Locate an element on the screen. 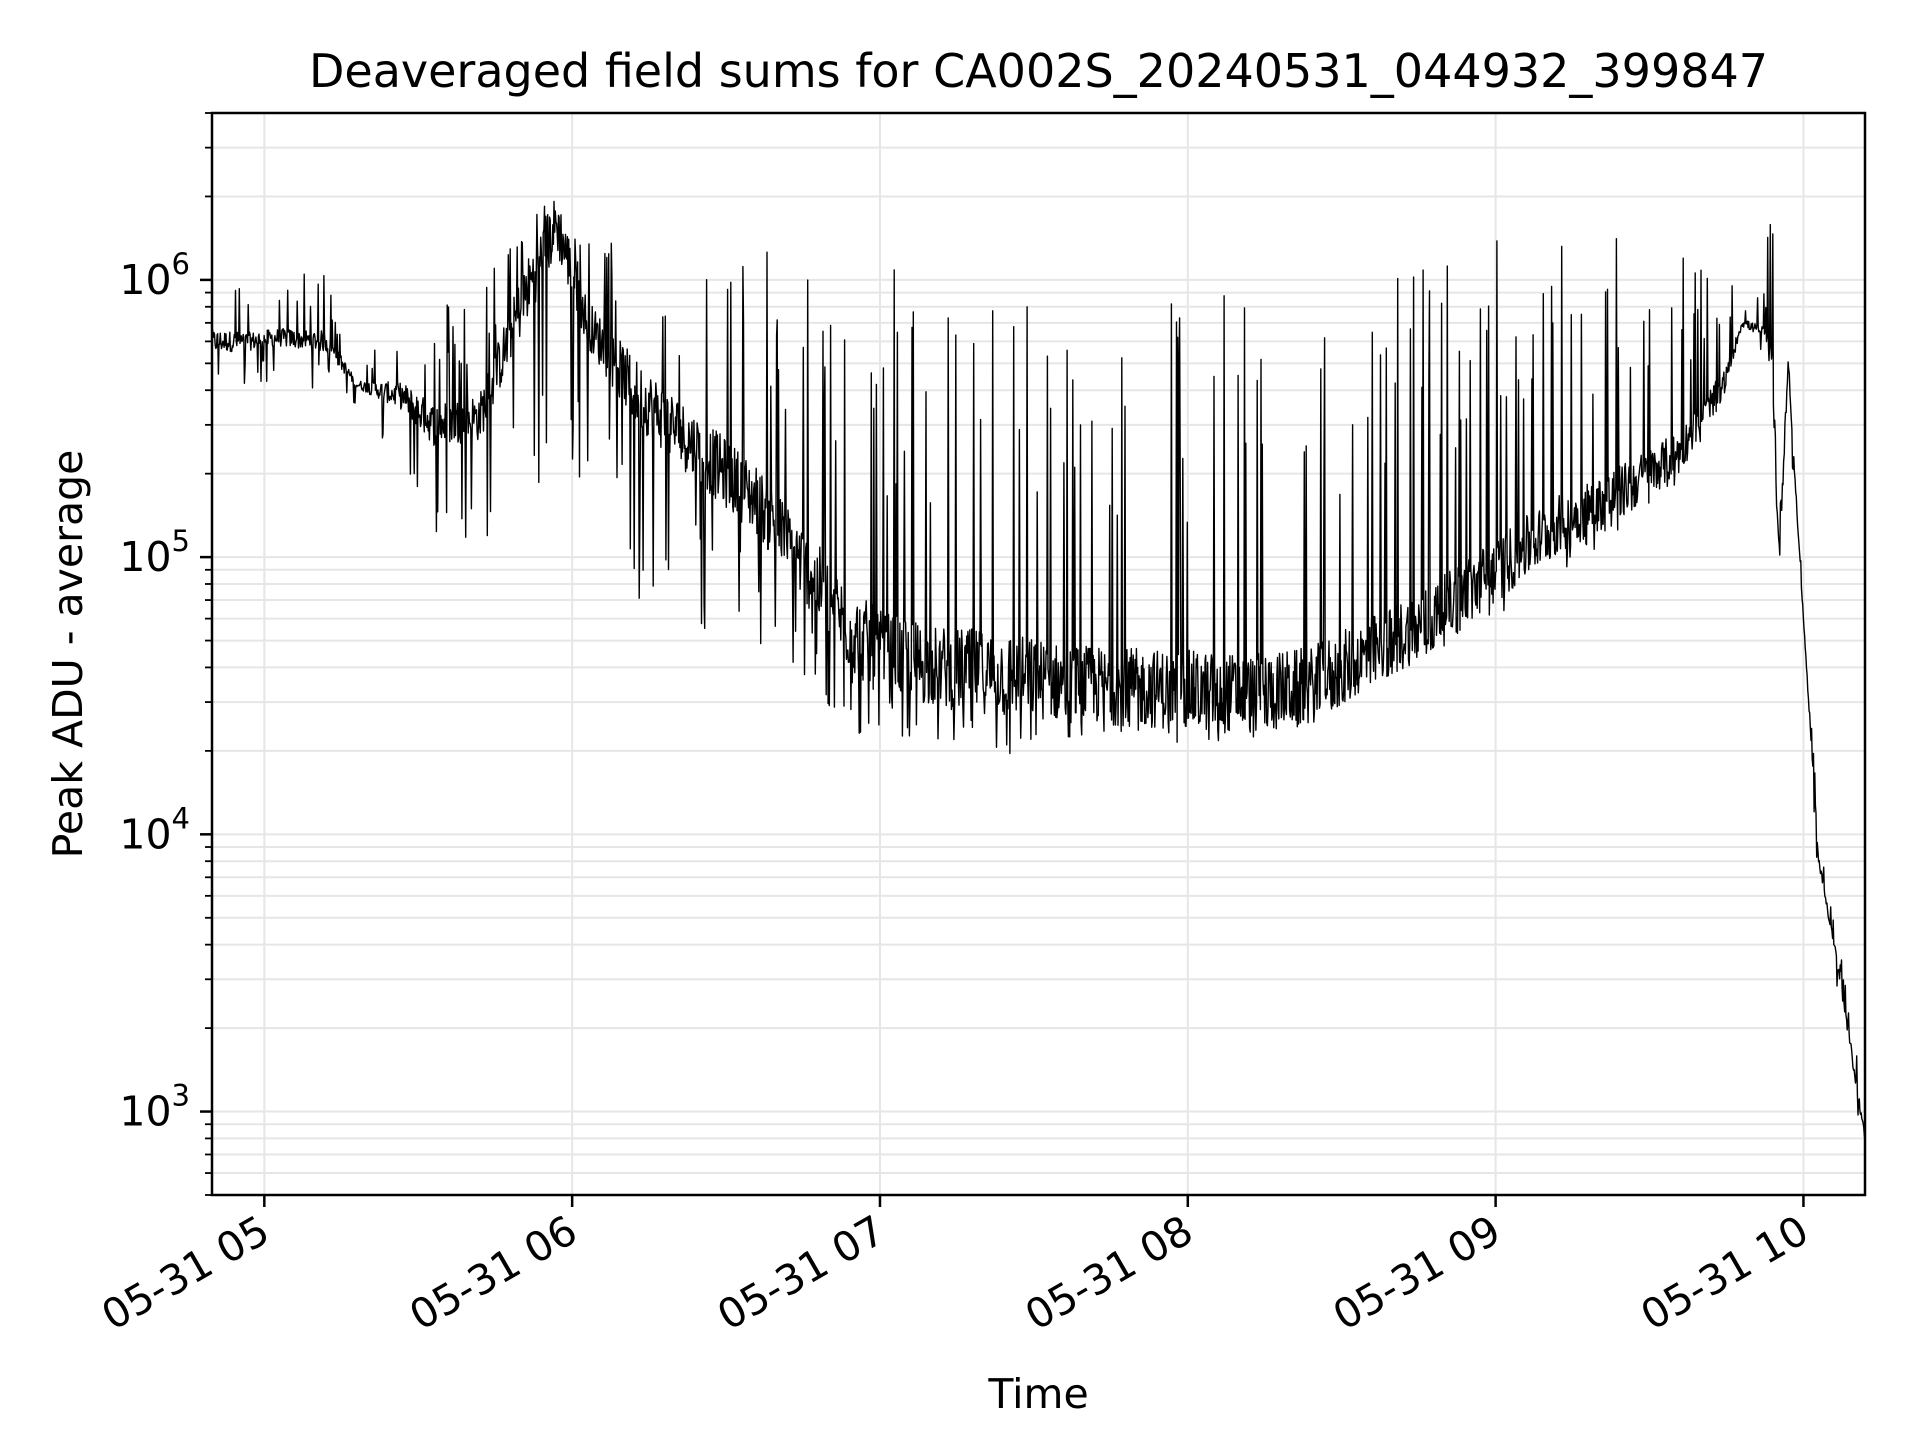 The height and width of the screenshot is (1440, 1920). y-tick-label: 10⁴ is located at coordinates (154, 829).